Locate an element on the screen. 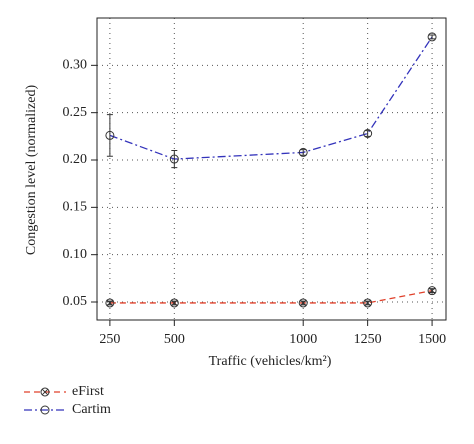 This screenshot has height=444, width=474. legend-label: eFirst is located at coordinates (88, 391).